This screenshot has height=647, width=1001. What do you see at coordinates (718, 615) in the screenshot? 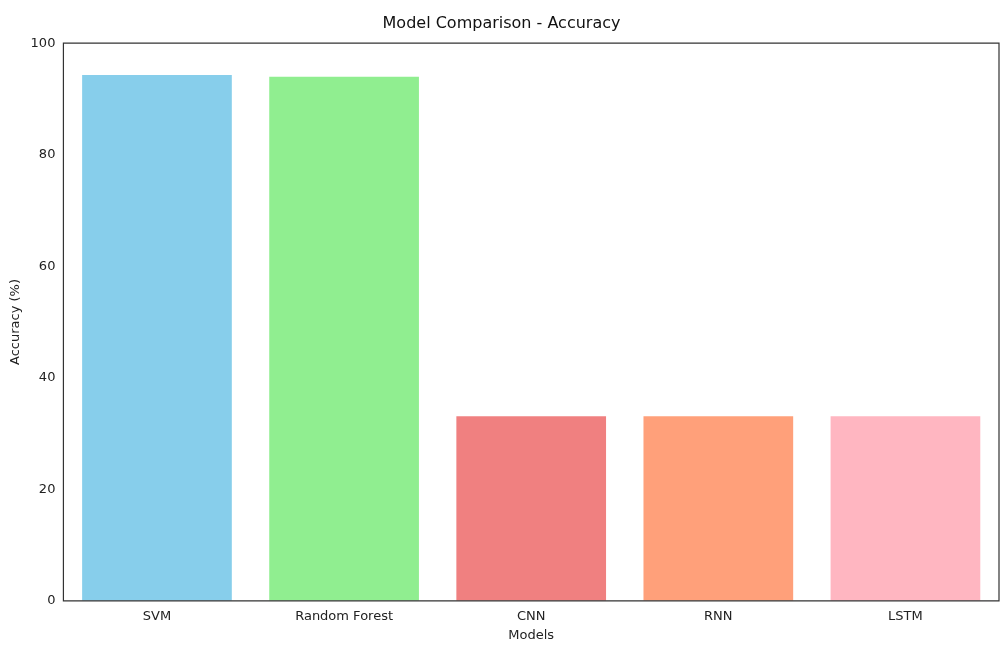
I see `x-tick-label: RNN` at bounding box center [718, 615].